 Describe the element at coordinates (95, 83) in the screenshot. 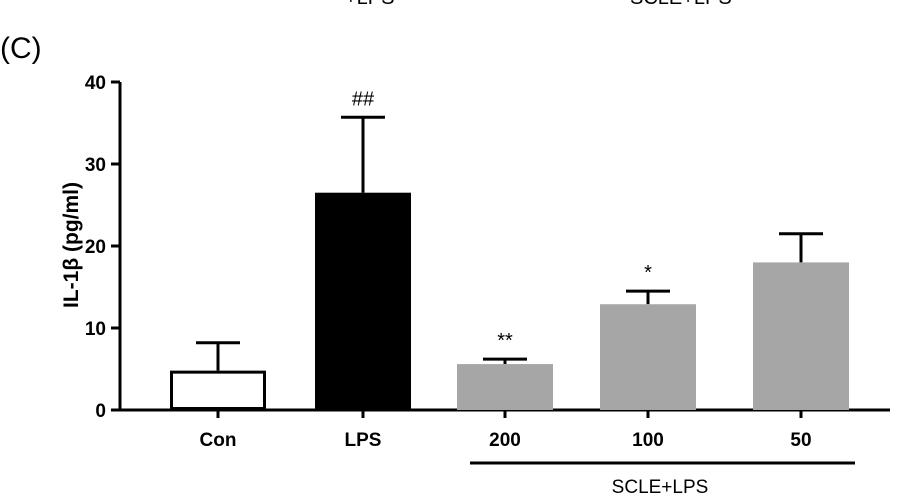

I see `y-tick-label: 40` at that location.